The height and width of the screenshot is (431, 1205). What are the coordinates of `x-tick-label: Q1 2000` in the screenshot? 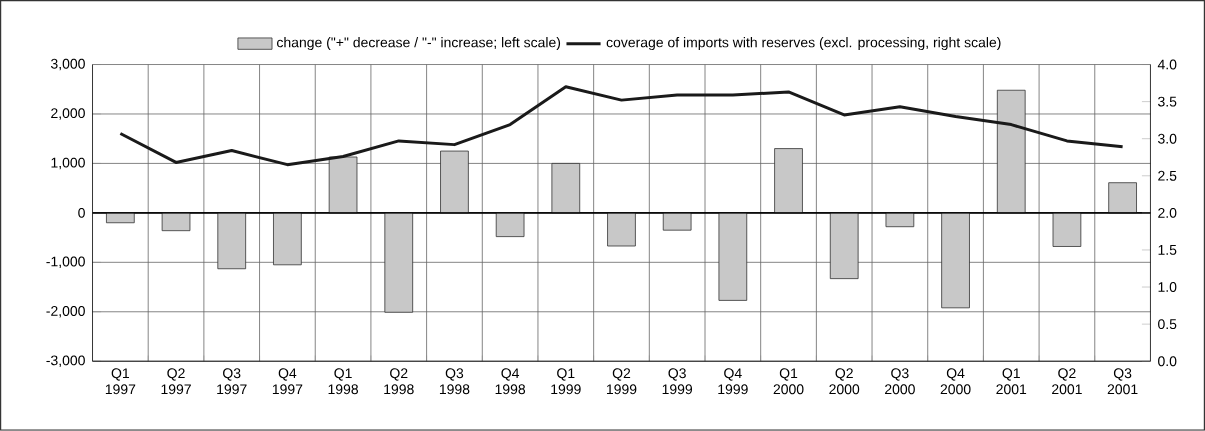 It's located at (788, 381).